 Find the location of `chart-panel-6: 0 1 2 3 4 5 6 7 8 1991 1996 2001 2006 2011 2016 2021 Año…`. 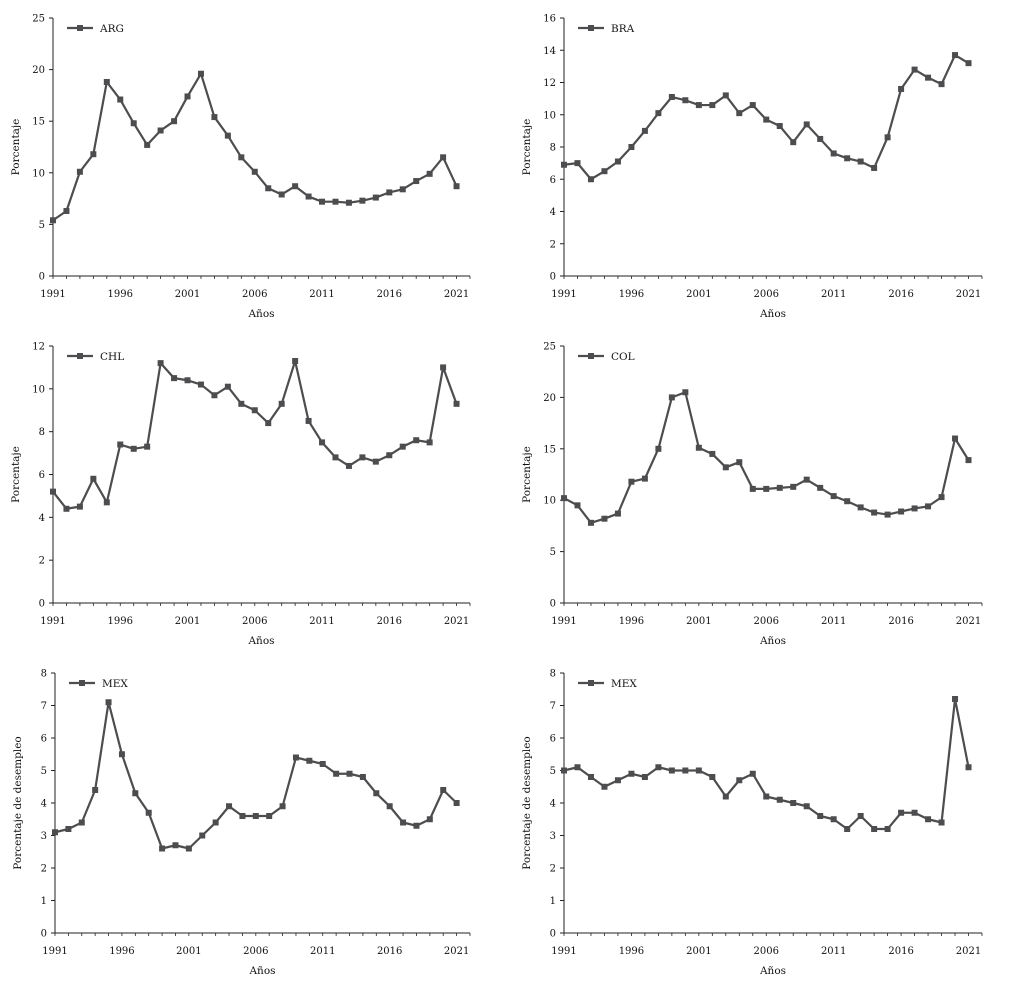

chart-panel-6: 0 1 2 3 4 5 6 7 8 1991 1996 2001 2006 2011 2016 2021 Año… is located at coordinates (752, 823).